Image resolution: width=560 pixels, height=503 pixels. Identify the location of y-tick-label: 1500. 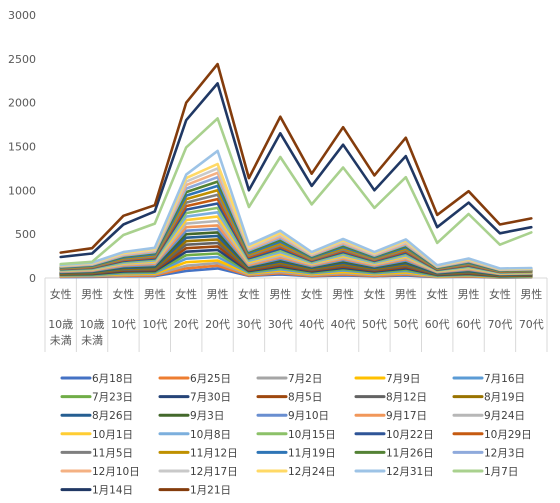
(22, 147).